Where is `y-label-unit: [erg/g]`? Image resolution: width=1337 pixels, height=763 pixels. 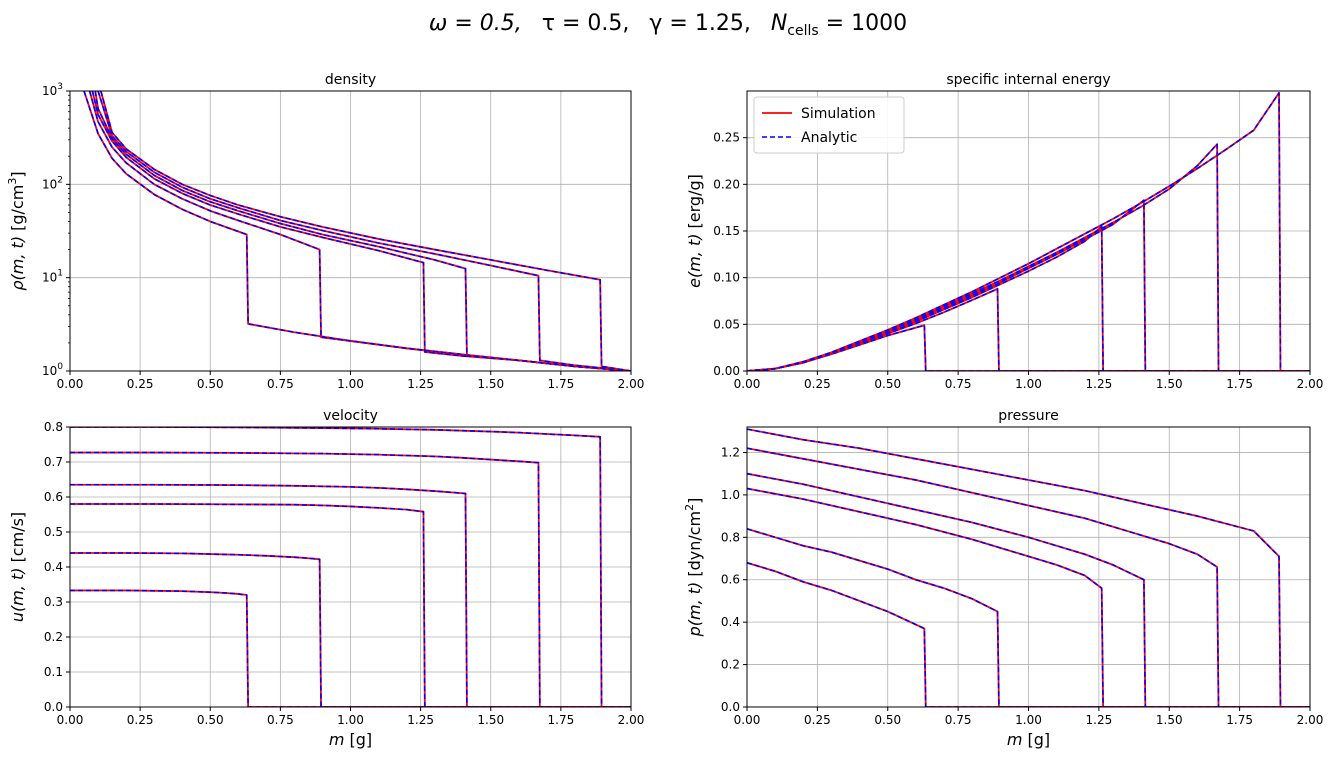 y-label-unit: [erg/g] is located at coordinates (694, 203).